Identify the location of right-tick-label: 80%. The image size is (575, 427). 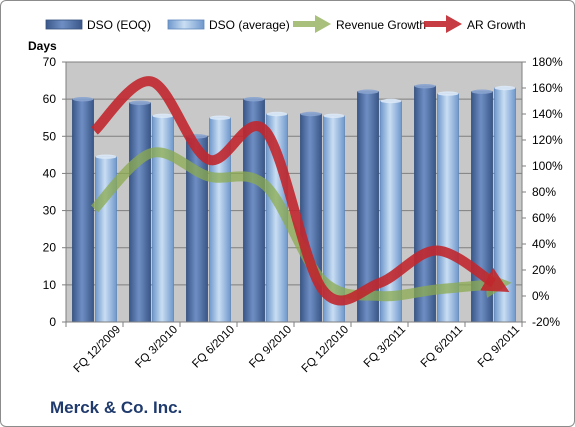
(544, 192).